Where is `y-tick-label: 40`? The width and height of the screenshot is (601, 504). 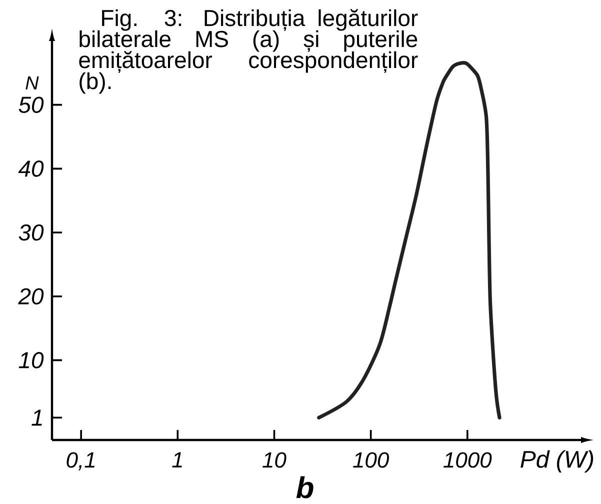 y-tick-label: 40 is located at coordinates (31, 168).